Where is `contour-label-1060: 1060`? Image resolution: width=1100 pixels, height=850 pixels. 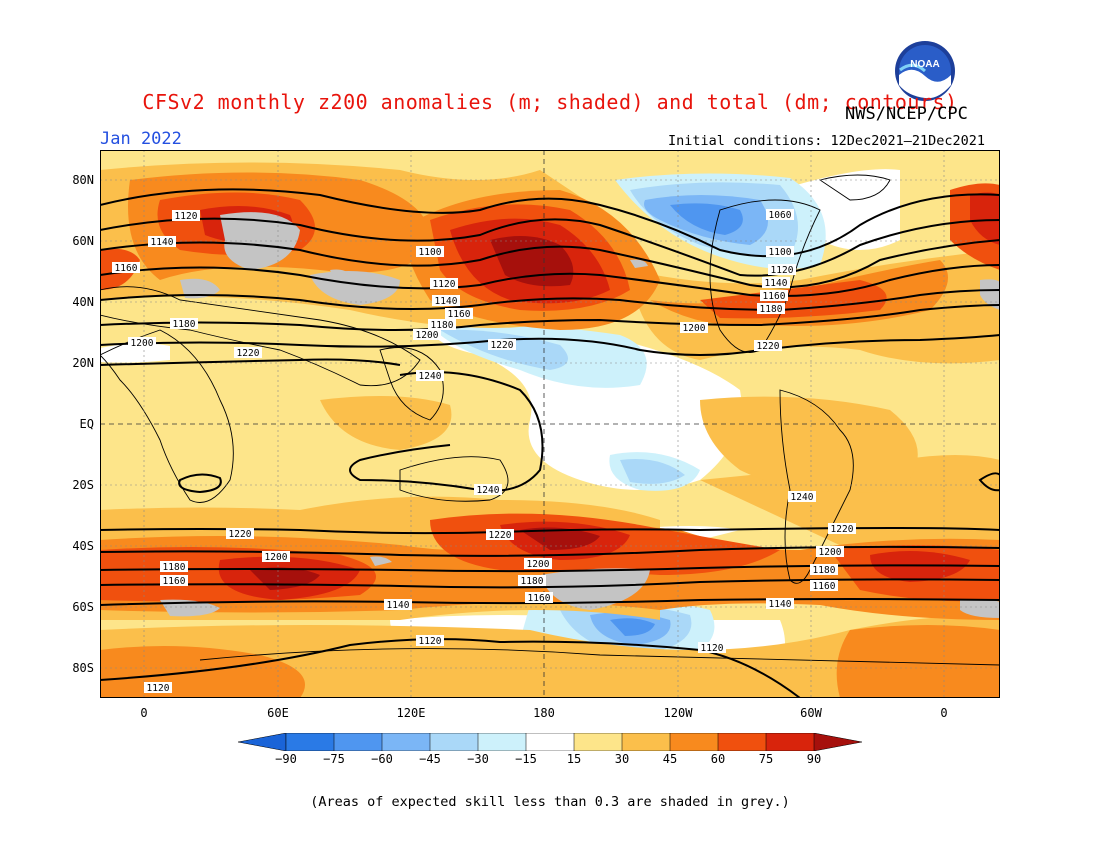 contour-label-1060: 1060 is located at coordinates (780, 215).